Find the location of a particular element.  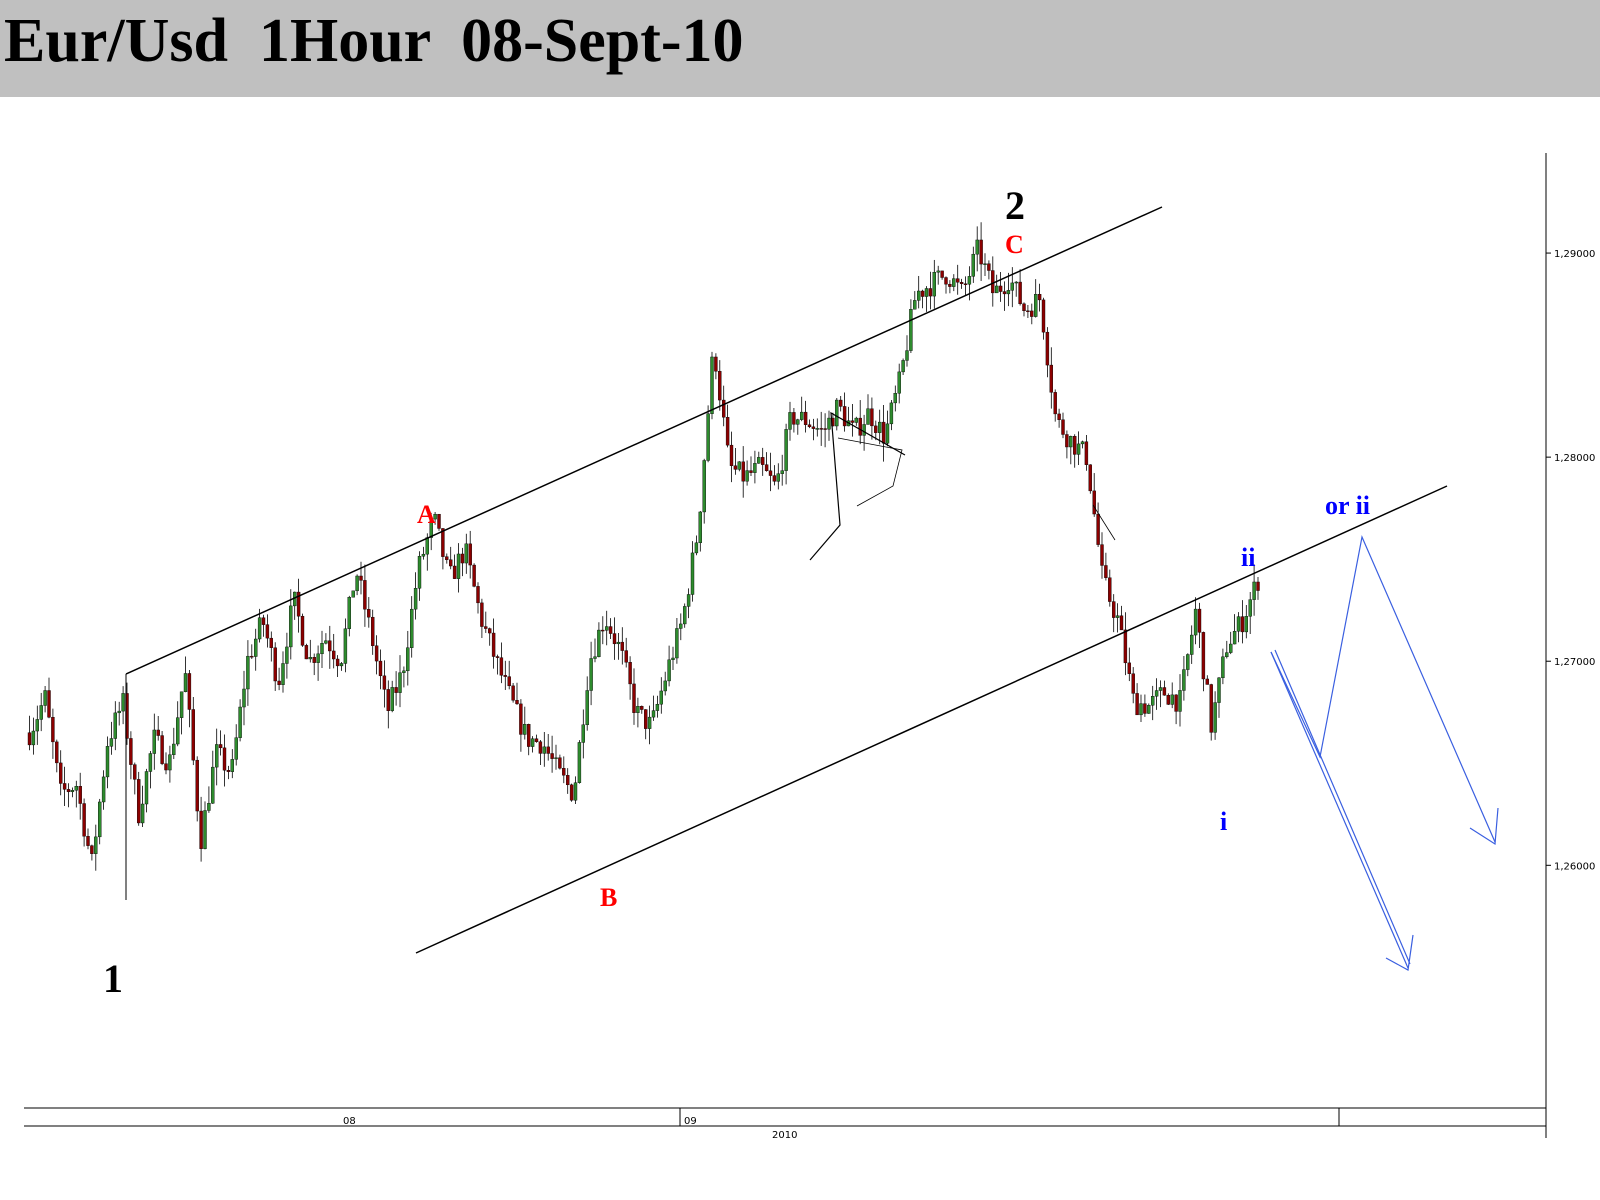

y-tick-label: 1,29000 is located at coordinates (1574, 254).